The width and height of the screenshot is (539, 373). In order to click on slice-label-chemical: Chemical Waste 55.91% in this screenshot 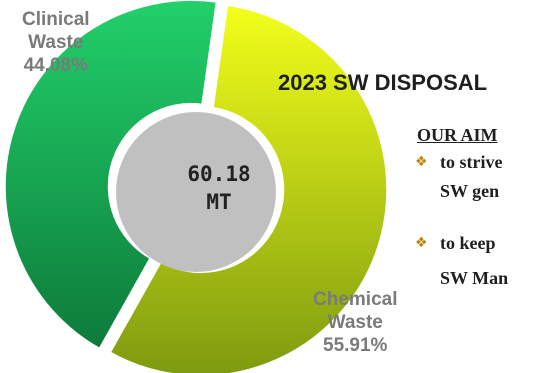, I will do `click(355, 322)`.